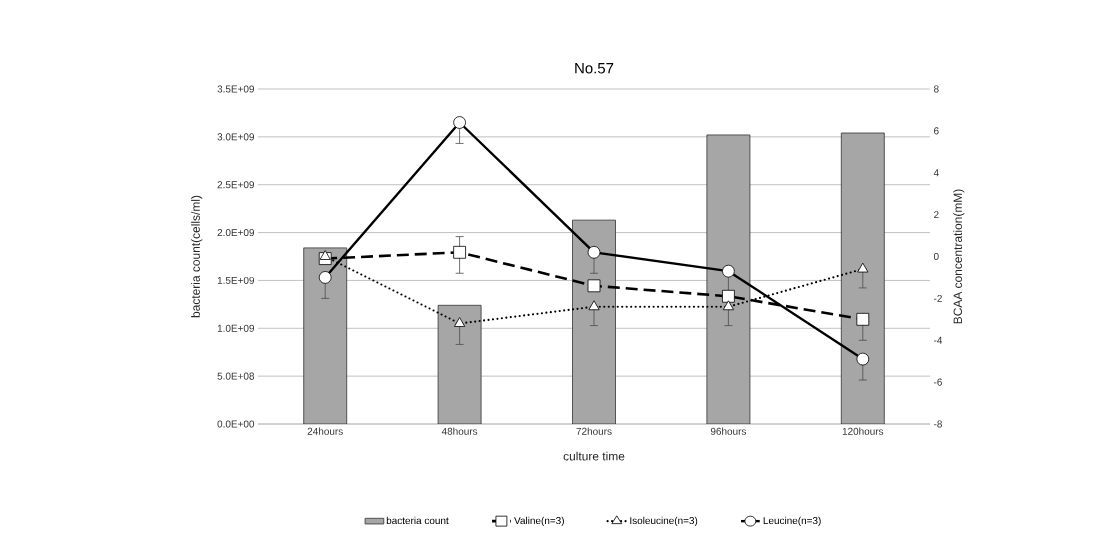  I want to click on x-tick-label: 24hours, so click(325, 431).